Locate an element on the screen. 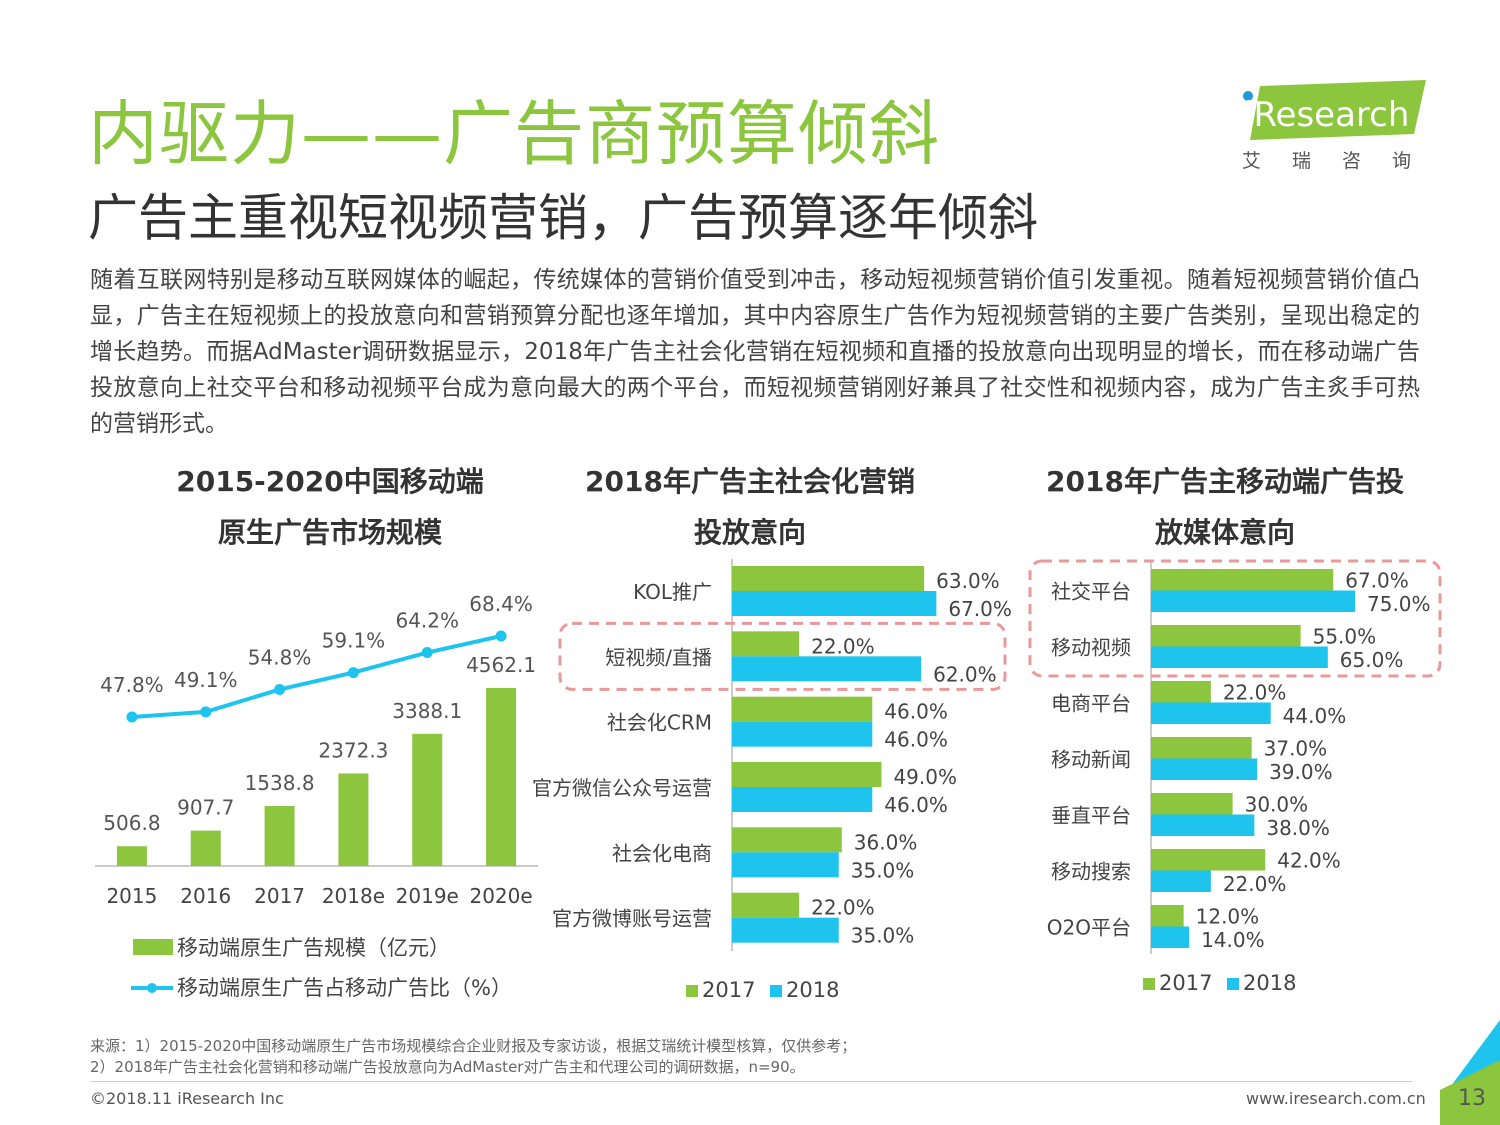  chart1-tick-2016: 2016 is located at coordinates (205, 896).